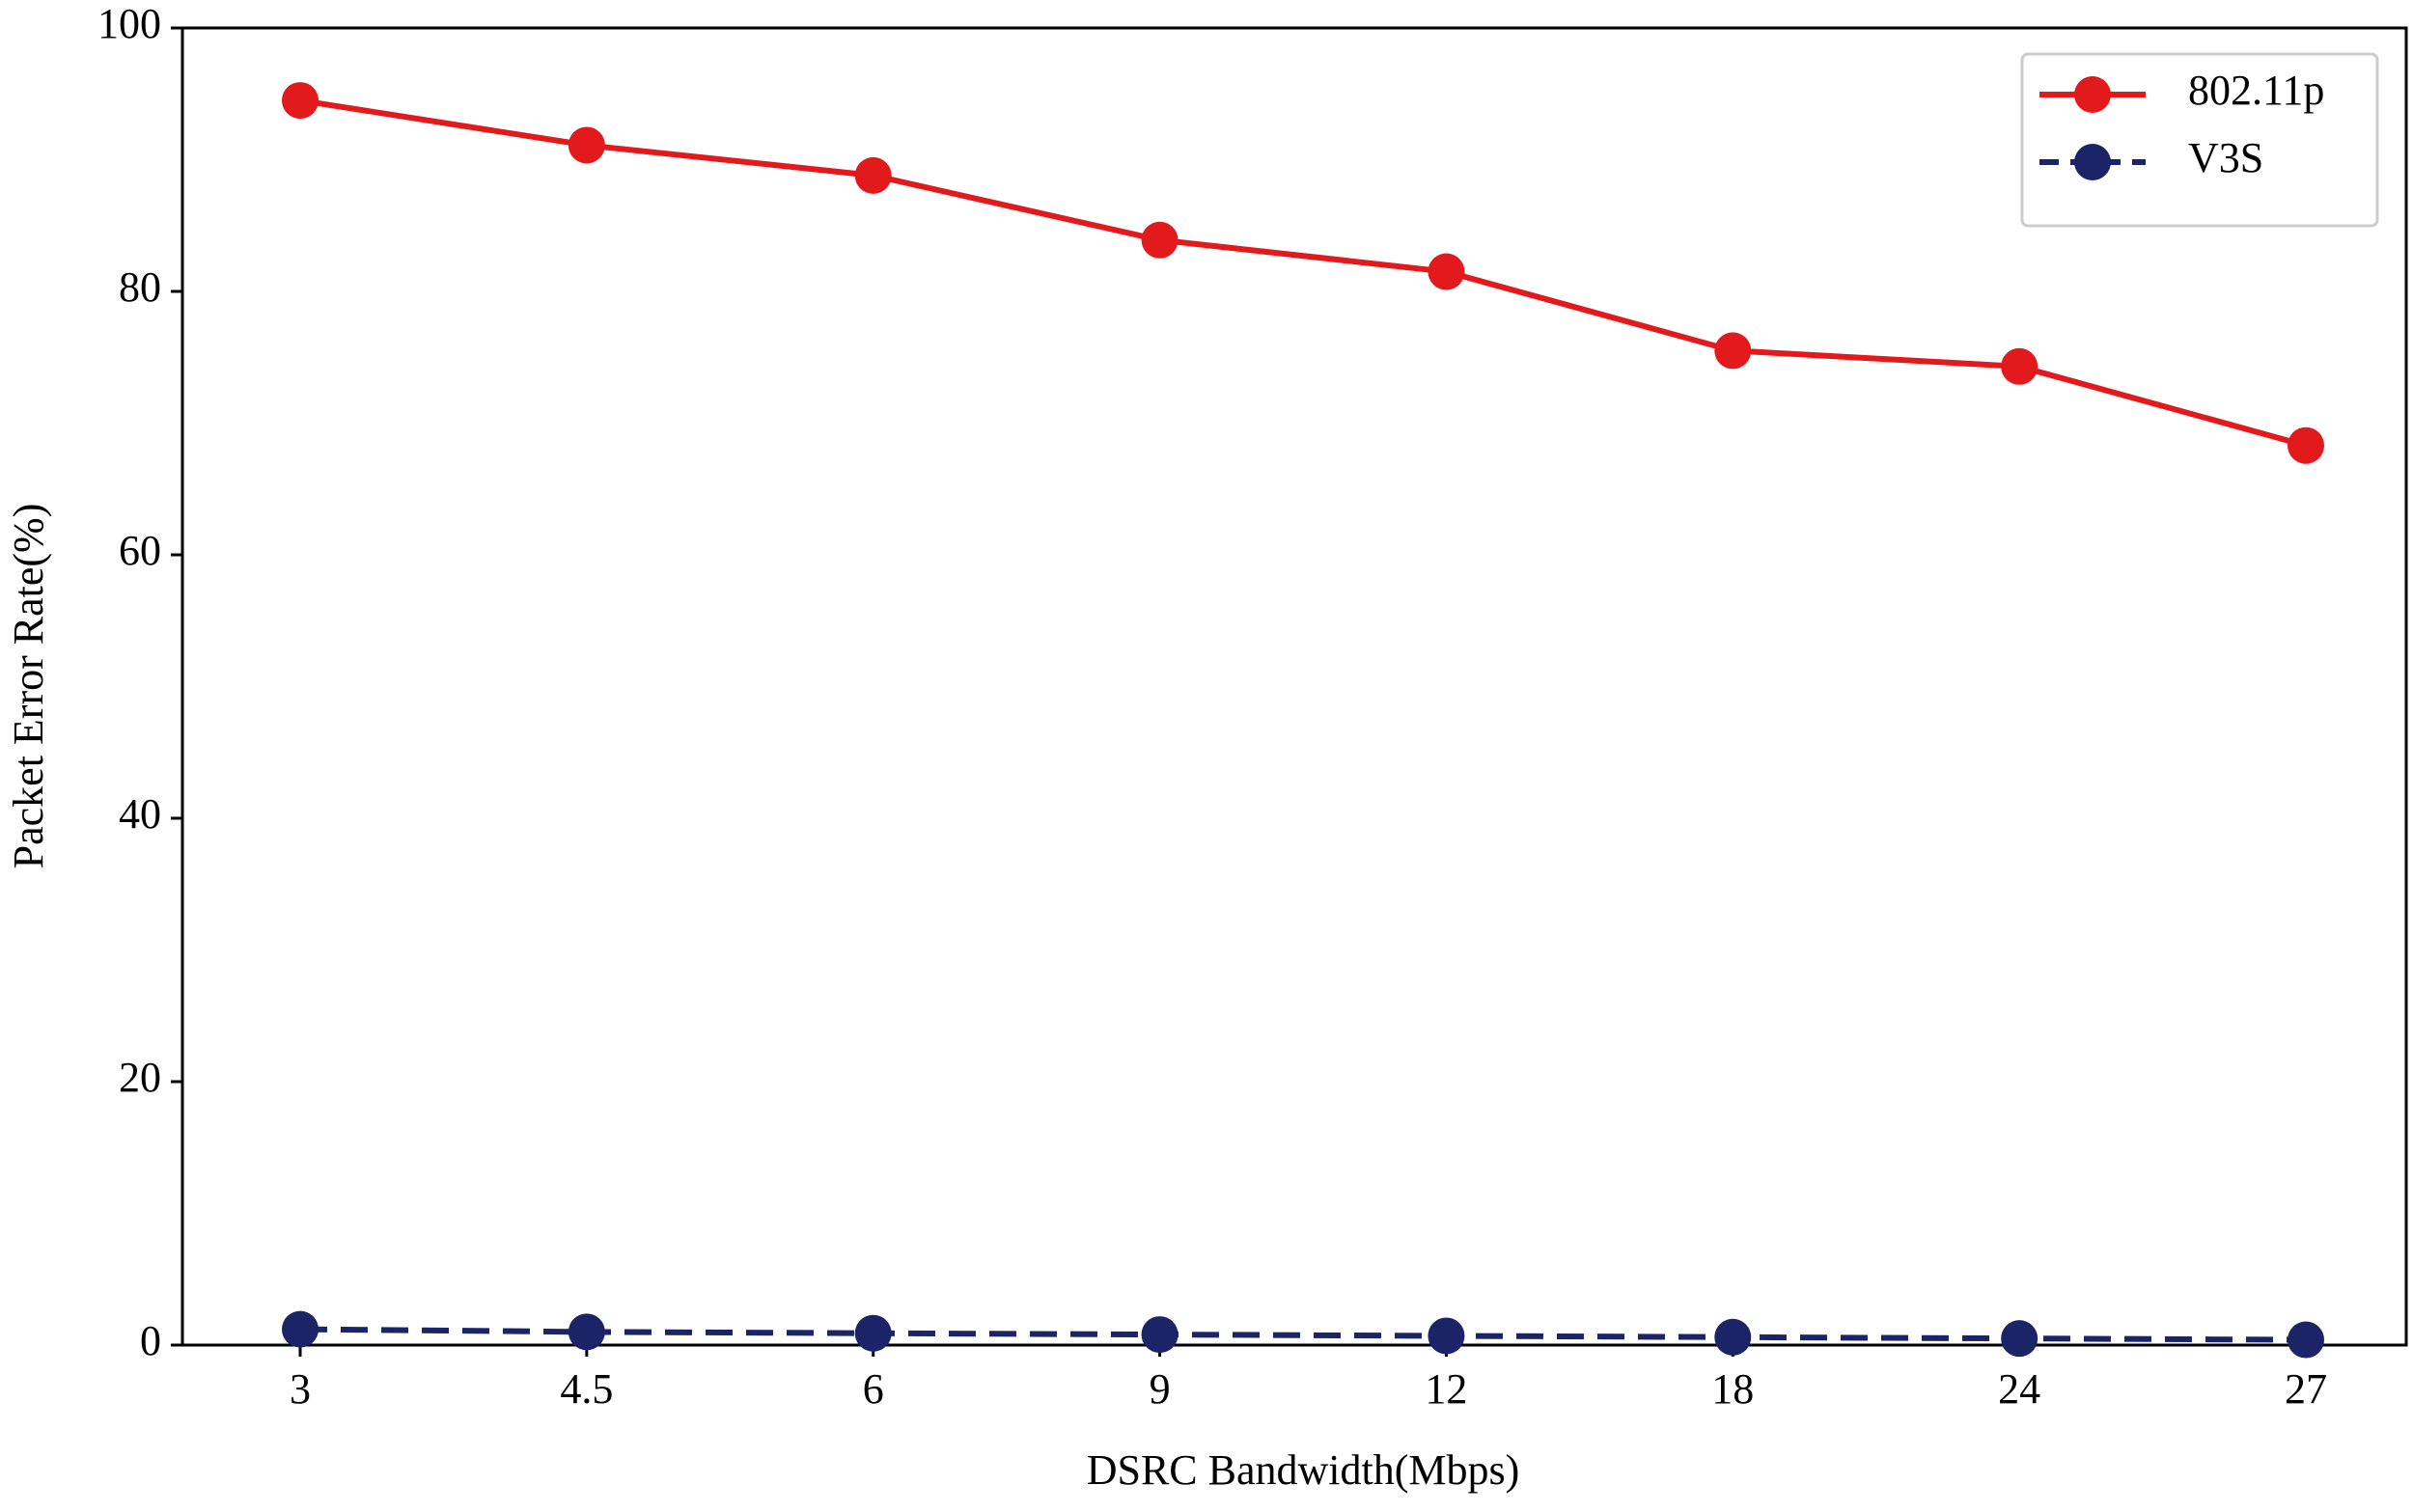 This screenshot has height=1512, width=2413. What do you see at coordinates (140, 550) in the screenshot?
I see `y-tick-label: 60` at bounding box center [140, 550].